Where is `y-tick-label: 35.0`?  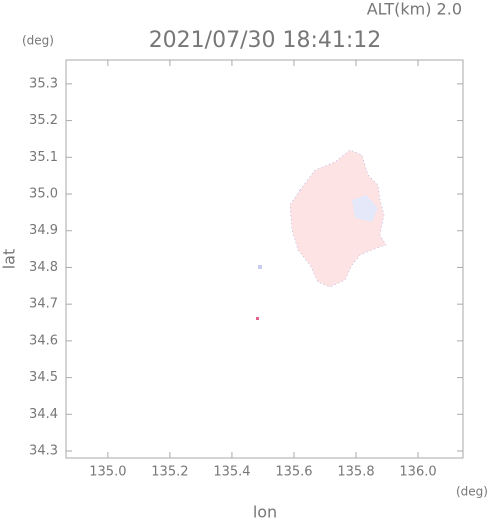 y-tick-label: 35.0 is located at coordinates (43, 194).